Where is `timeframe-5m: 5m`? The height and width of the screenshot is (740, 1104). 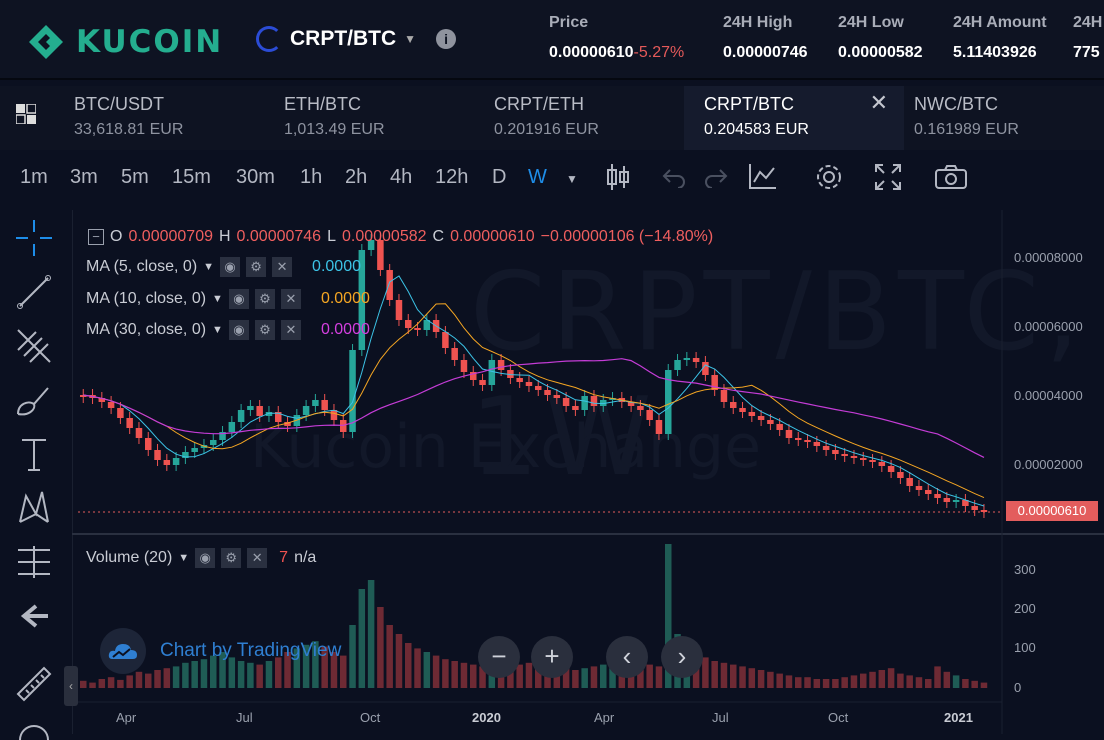
timeframe-5m: 5m is located at coordinates (135, 177).